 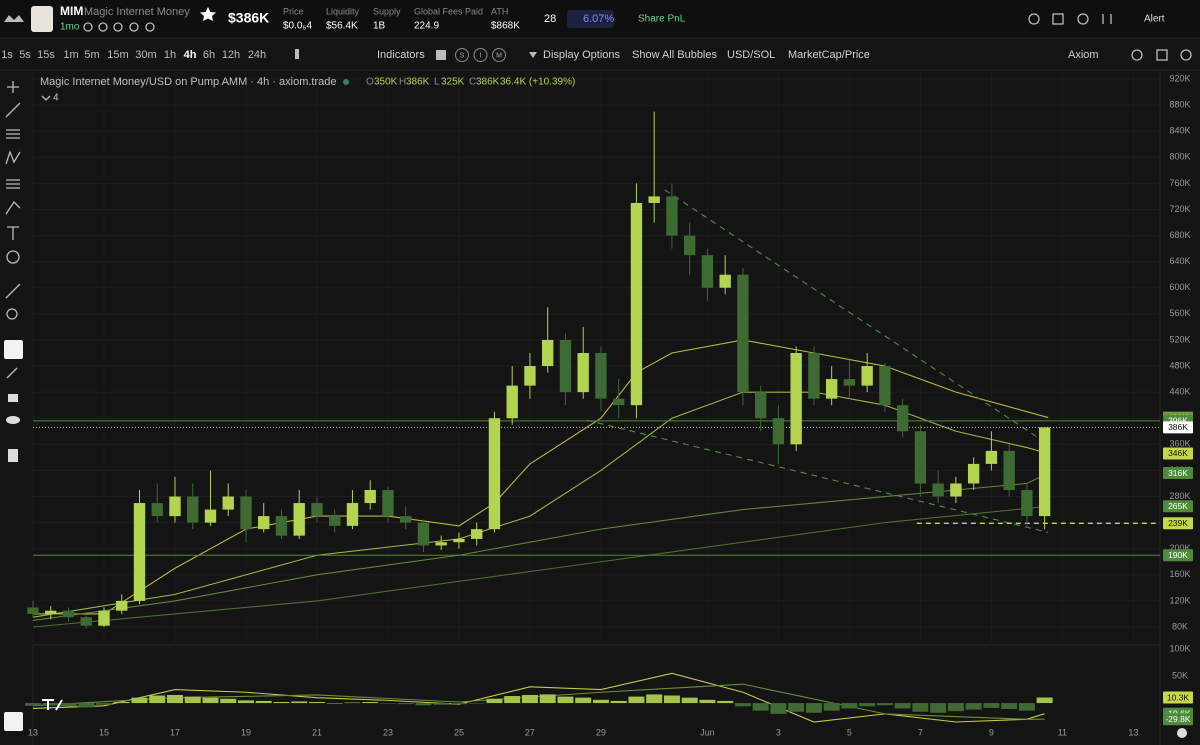 What do you see at coordinates (170, 55) in the screenshot?
I see `interval: 1h` at bounding box center [170, 55].